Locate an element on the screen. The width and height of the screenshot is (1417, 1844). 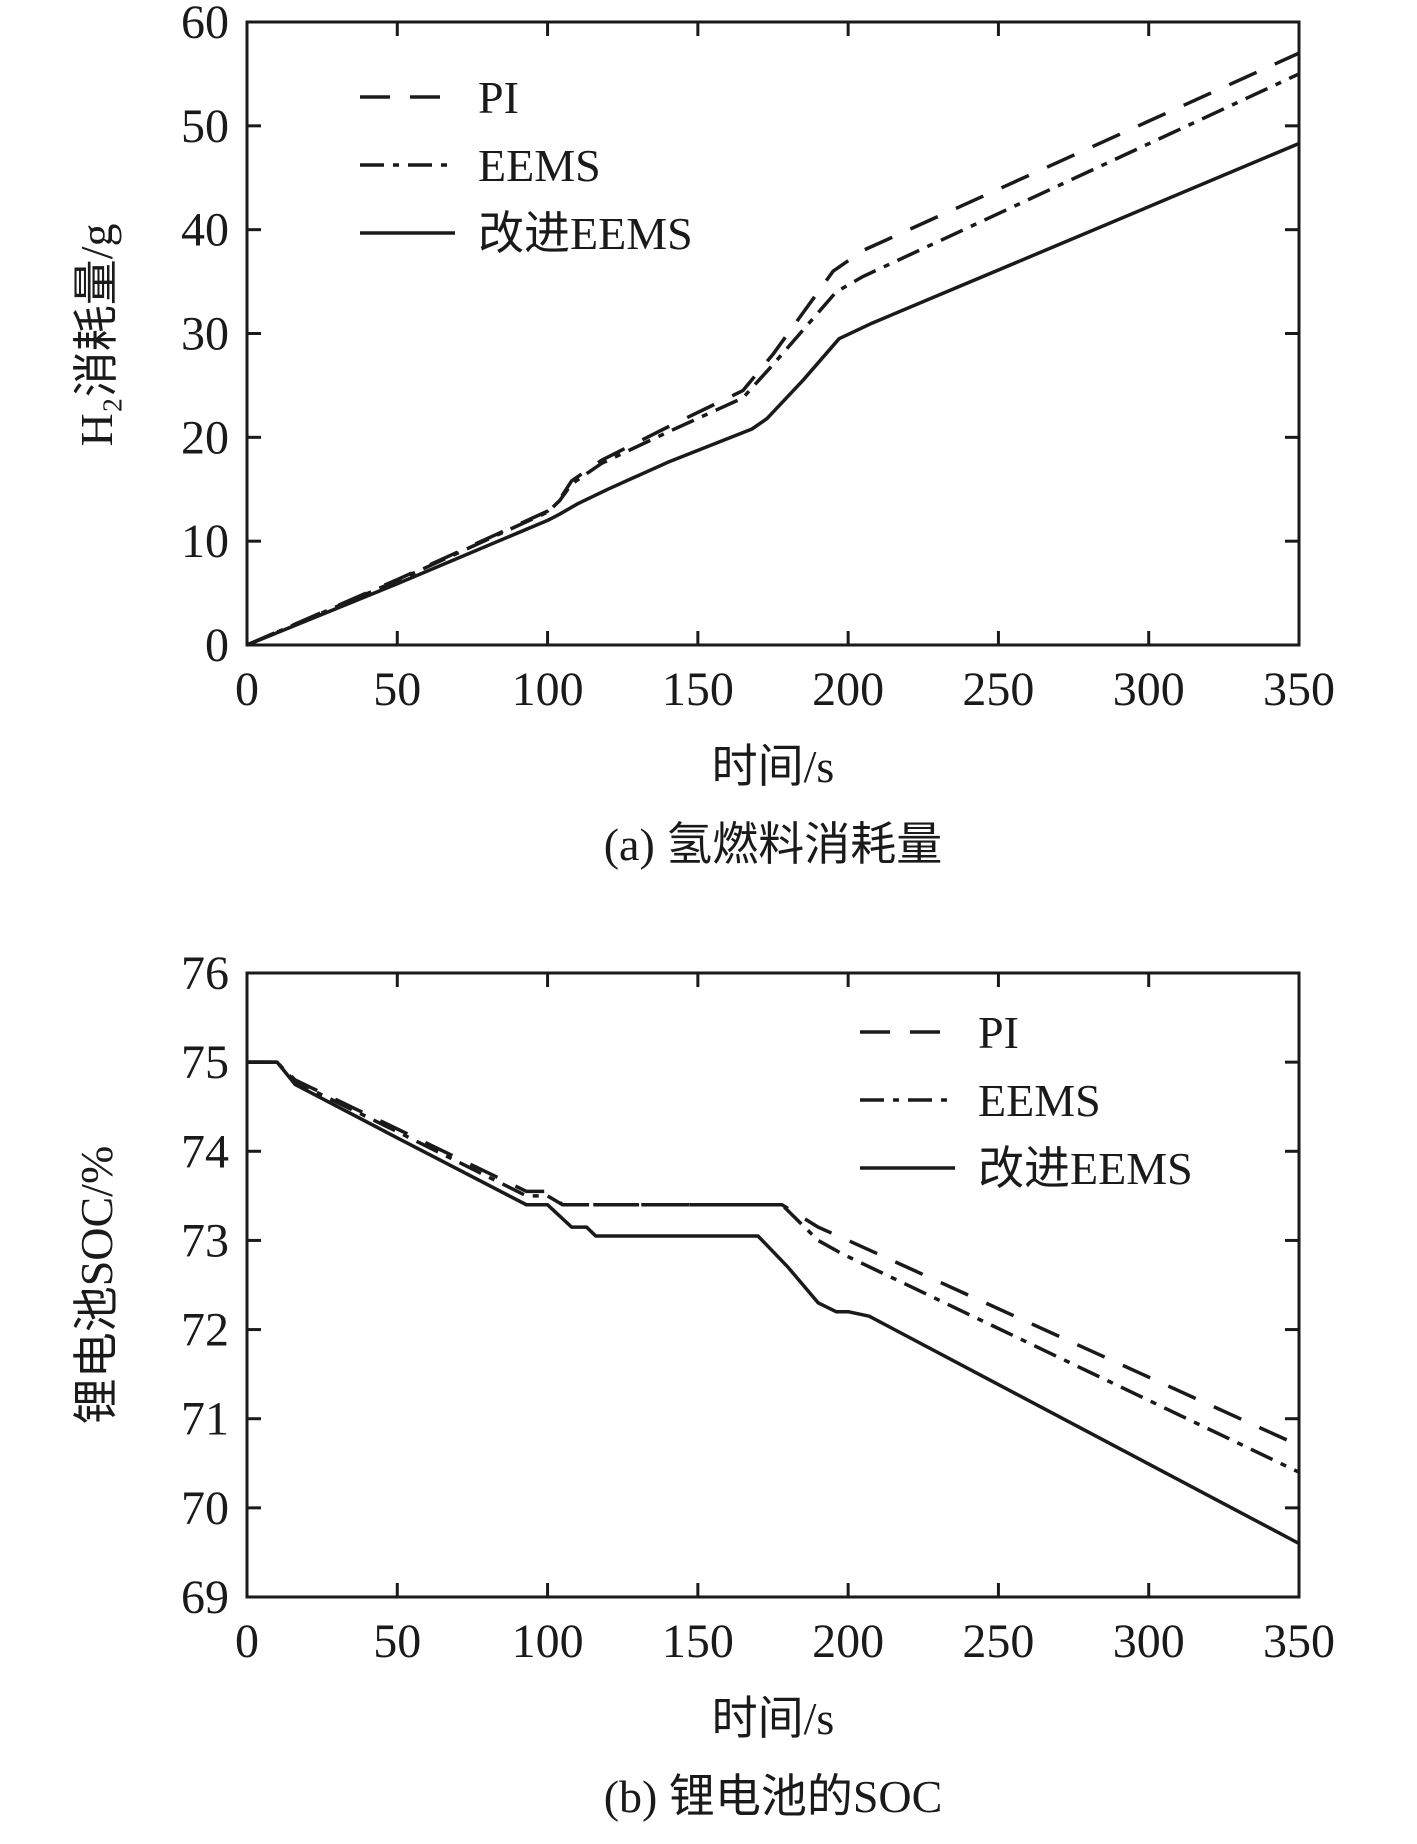
panel-a-legend-label: EEMS is located at coordinates (539, 165).